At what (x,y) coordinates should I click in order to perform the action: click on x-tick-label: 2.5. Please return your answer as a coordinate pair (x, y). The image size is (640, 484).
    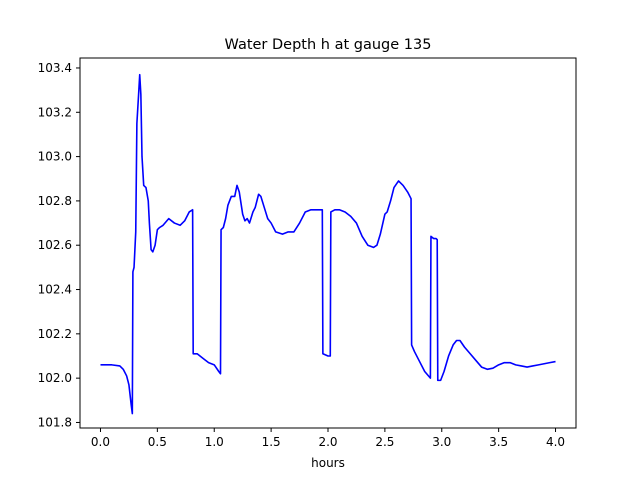
    Looking at the image, I should click on (384, 442).